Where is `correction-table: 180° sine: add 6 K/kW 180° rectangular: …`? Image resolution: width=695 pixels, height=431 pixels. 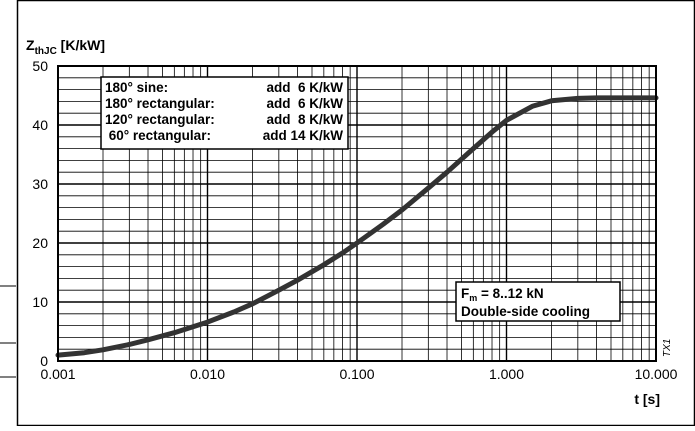 correction-table: 180° sine: add 6 K/kW 180° rectangular: … is located at coordinates (224, 113).